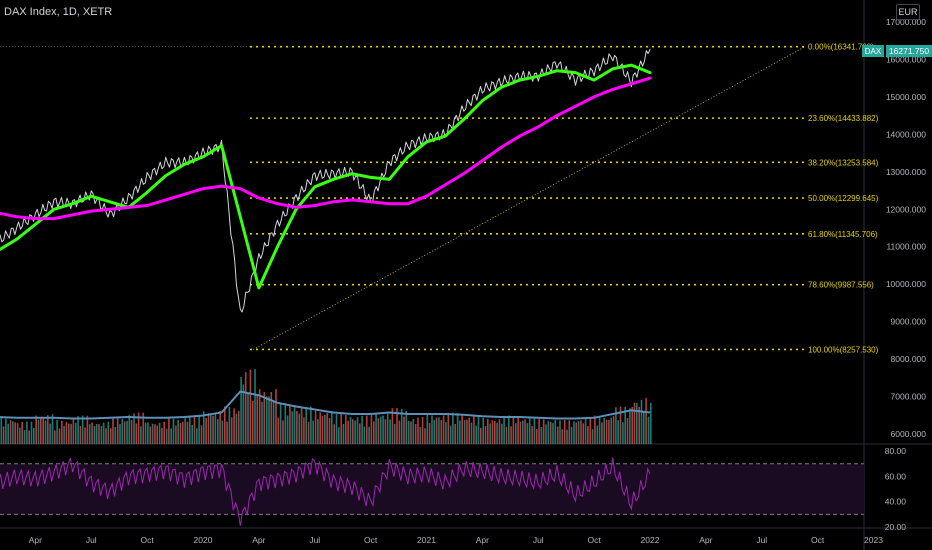 Image resolution: width=932 pixels, height=550 pixels. Describe the element at coordinates (482, 540) in the screenshot. I see `time-tick-label: Apr` at that location.